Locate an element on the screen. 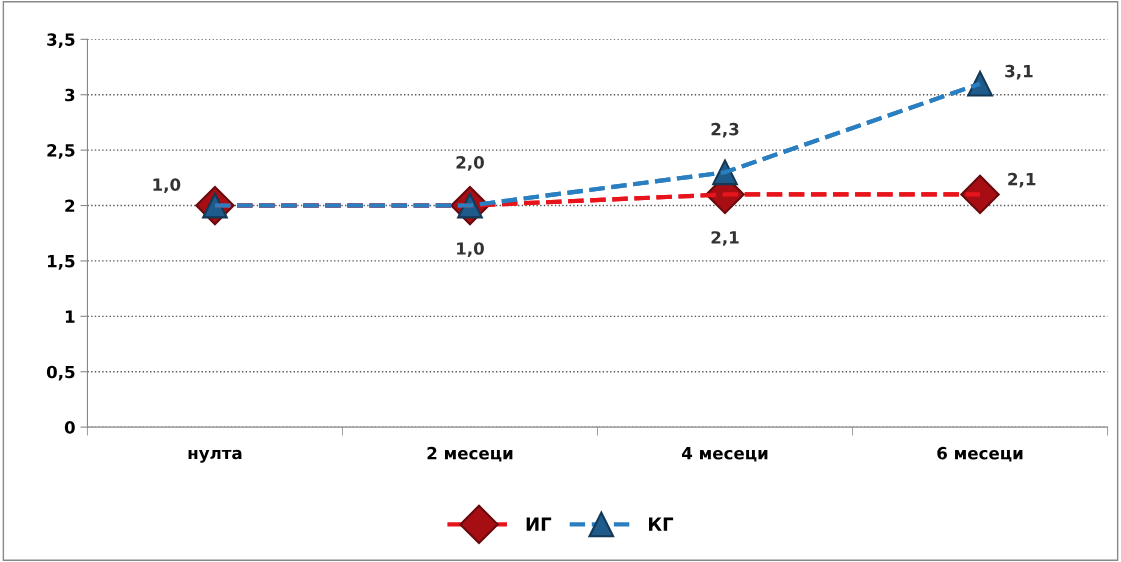 This screenshot has height=562, width=1121. x-tick-label: нулта is located at coordinates (215, 456).